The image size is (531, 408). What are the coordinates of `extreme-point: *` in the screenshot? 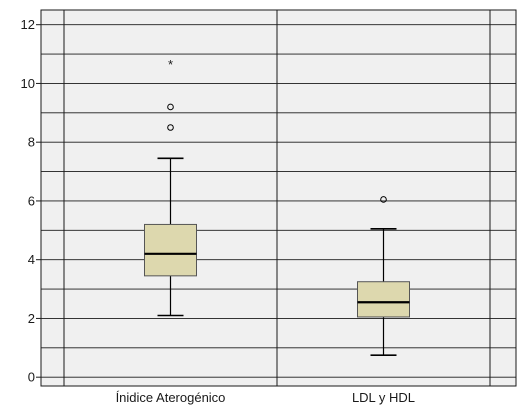 It's located at (170, 64).